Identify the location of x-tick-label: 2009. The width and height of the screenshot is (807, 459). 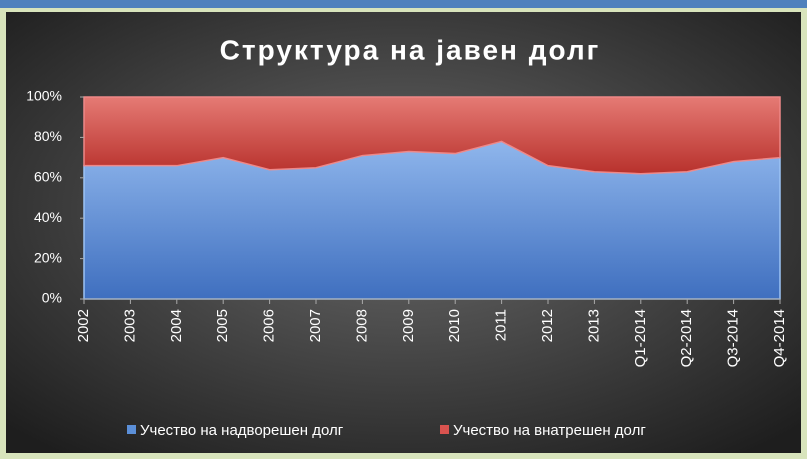
(408, 325).